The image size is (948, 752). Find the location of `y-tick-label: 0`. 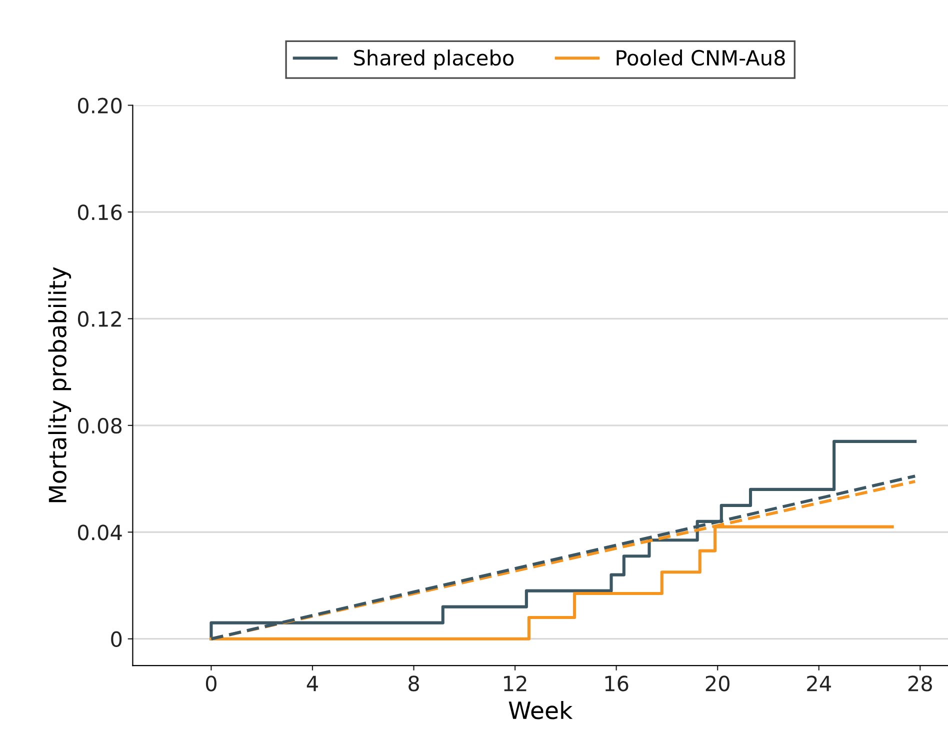

y-tick-label: 0 is located at coordinates (116, 639).